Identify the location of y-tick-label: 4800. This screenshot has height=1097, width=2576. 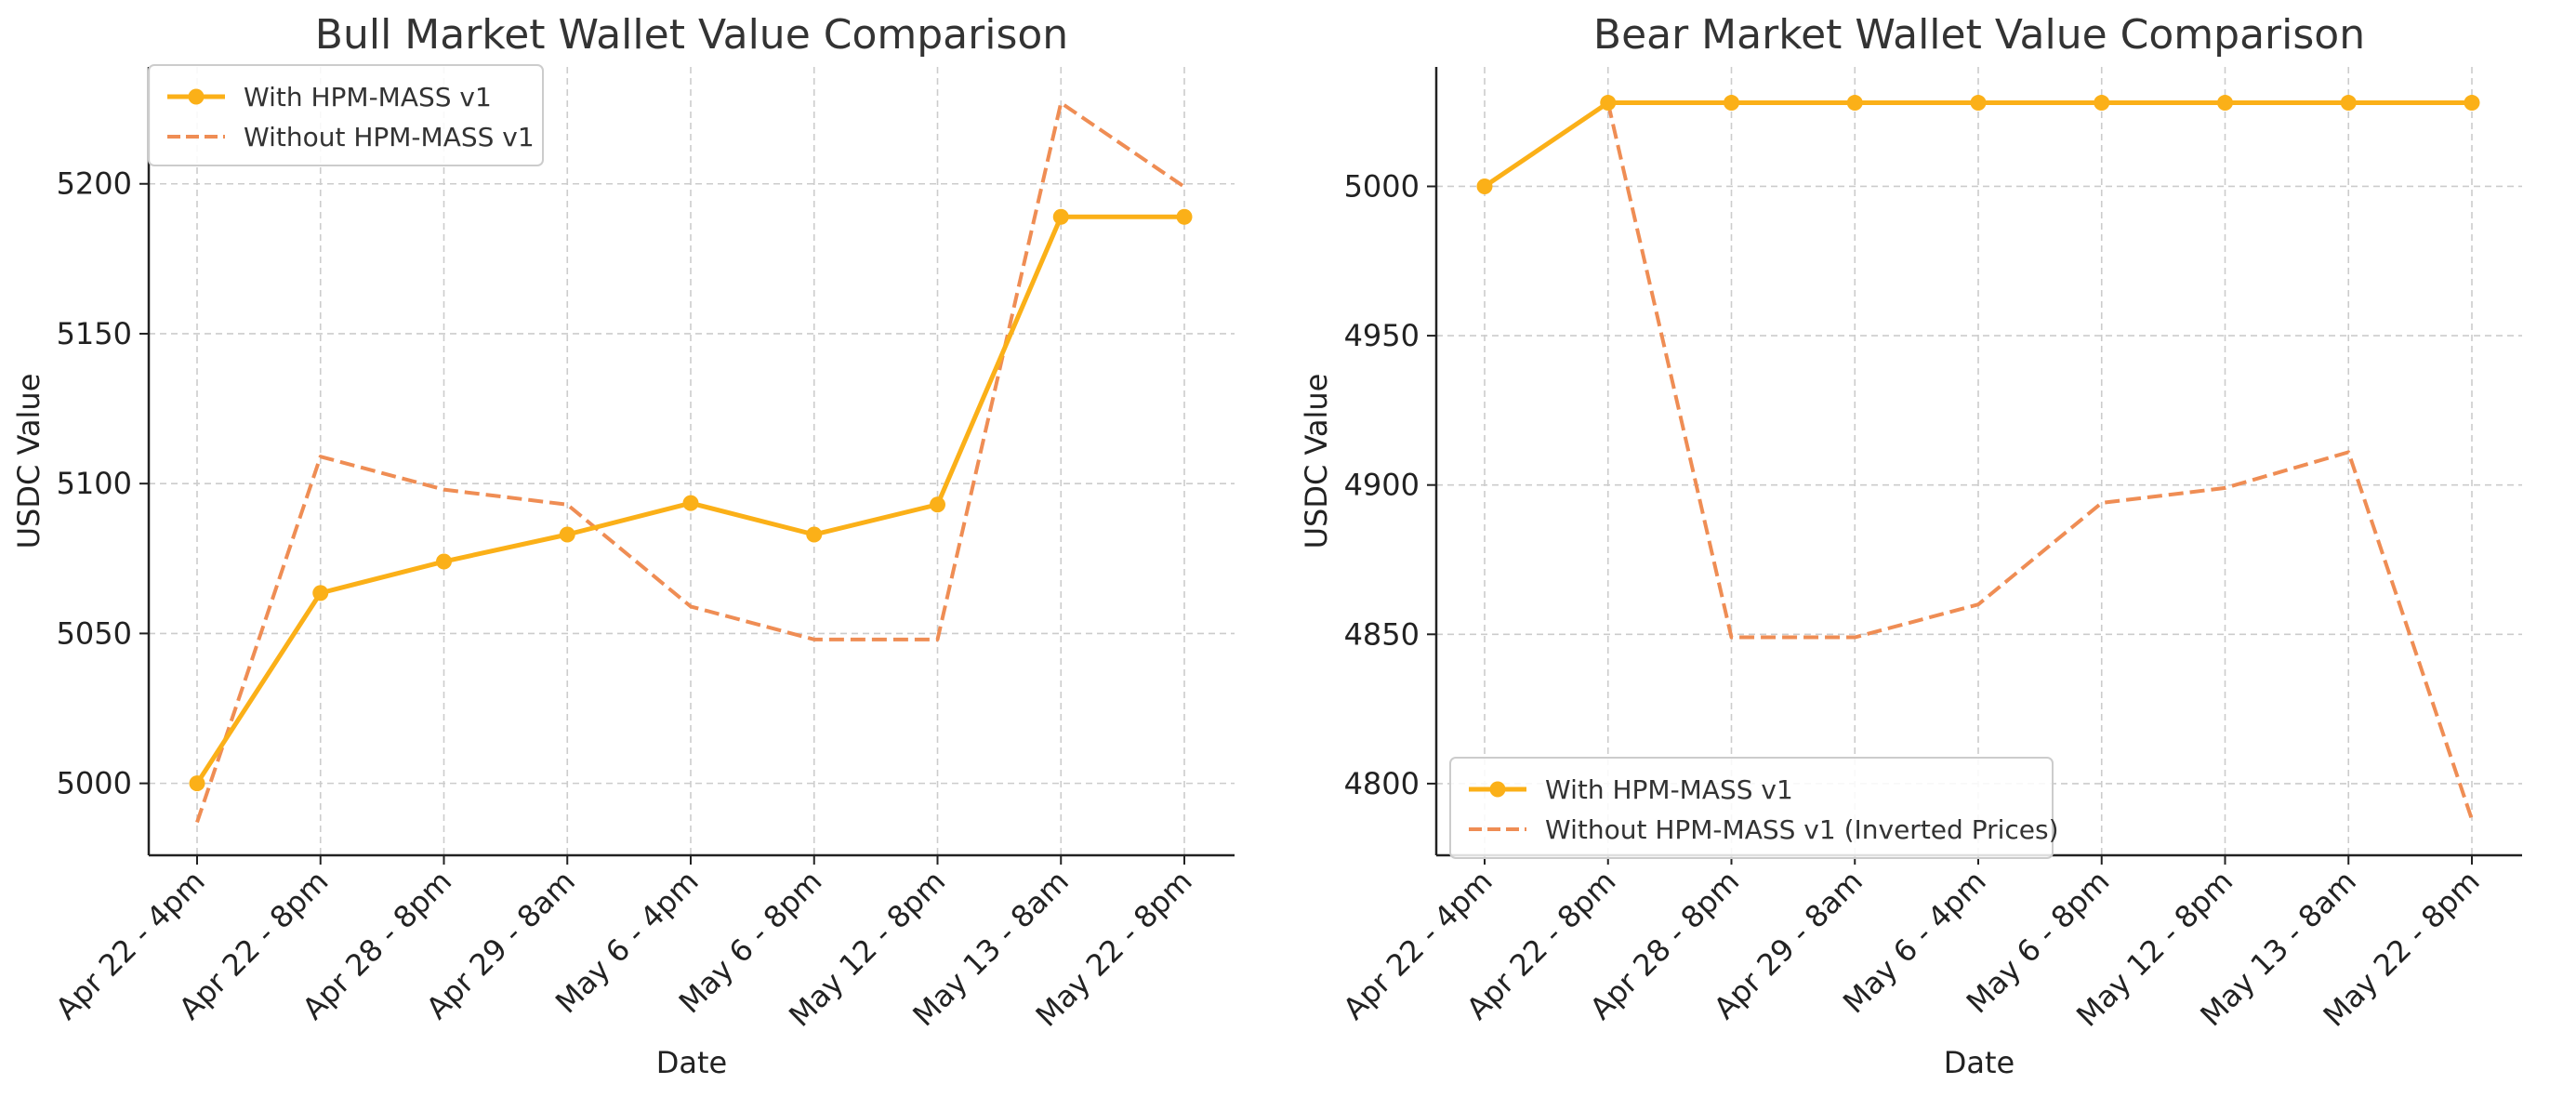
(1382, 783).